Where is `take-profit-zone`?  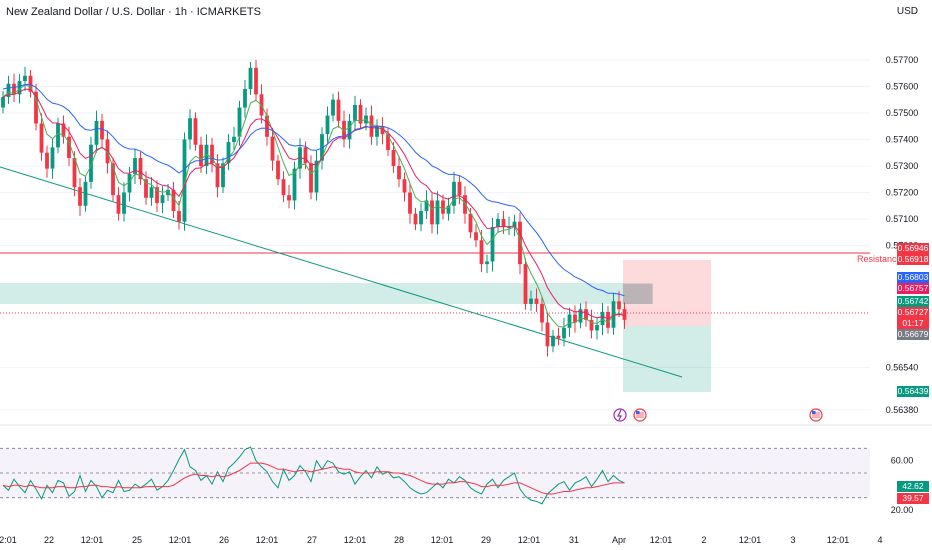 take-profit-zone is located at coordinates (667, 359).